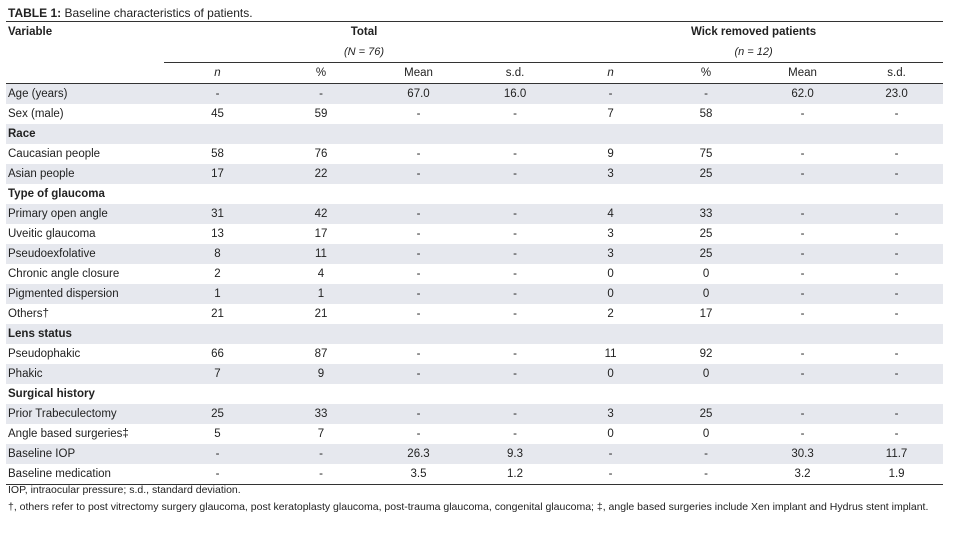 Image resolution: width=957 pixels, height=534 pixels. What do you see at coordinates (364, 52) in the screenshot?
I see `header-total-sub: (N = 76)` at bounding box center [364, 52].